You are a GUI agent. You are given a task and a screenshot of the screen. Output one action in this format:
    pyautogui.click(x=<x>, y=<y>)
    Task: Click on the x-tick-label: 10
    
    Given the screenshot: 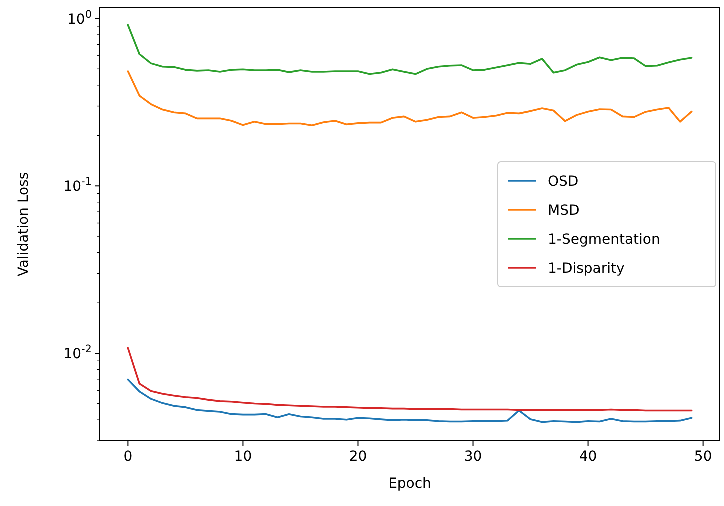 What is the action you would take?
    pyautogui.click(x=243, y=457)
    